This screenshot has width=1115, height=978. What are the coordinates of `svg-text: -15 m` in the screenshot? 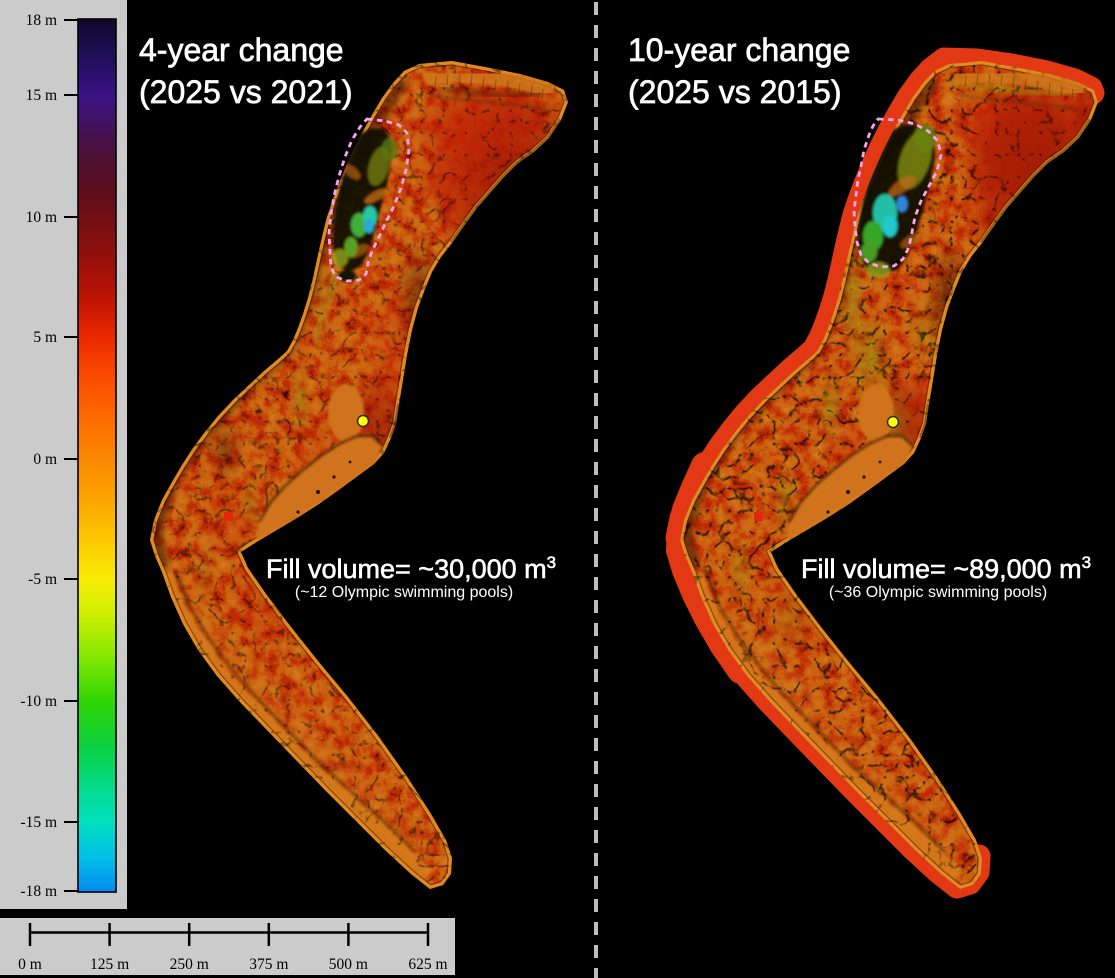 It's located at (38, 822).